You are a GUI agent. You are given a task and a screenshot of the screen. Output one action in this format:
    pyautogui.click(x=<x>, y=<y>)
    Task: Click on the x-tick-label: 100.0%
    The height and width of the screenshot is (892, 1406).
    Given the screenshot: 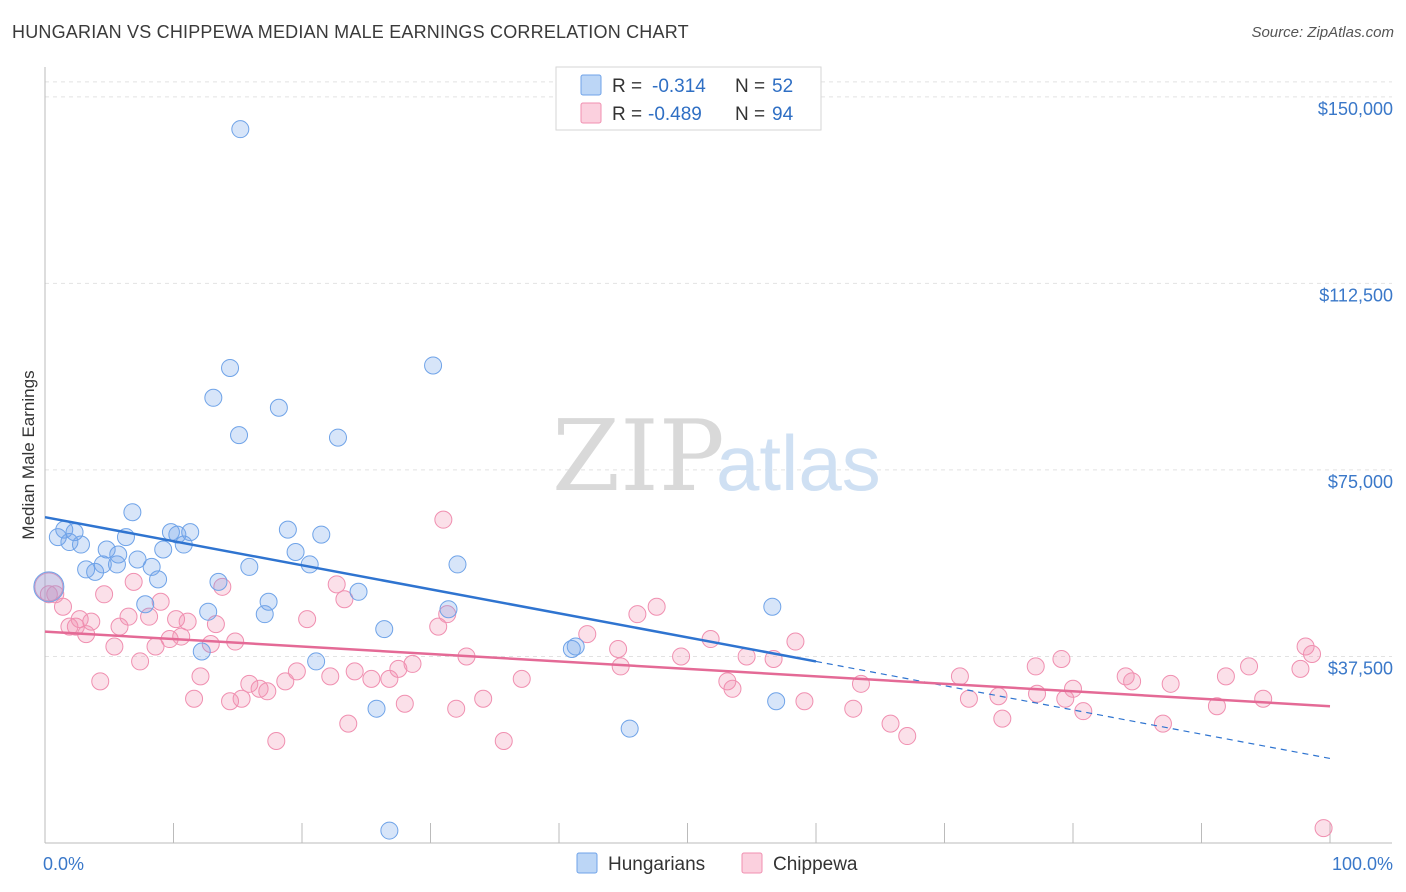 What is the action you would take?
    pyautogui.click(x=1362, y=864)
    